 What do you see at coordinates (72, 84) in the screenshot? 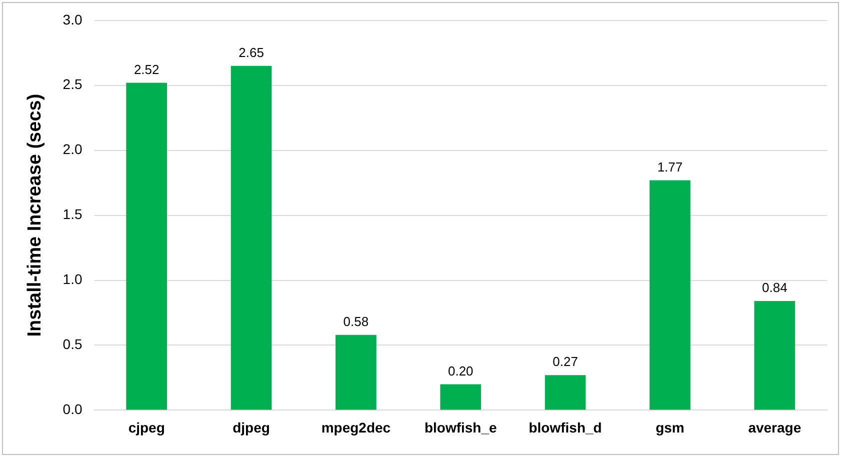
I see `y-tick-label: 2.5` at bounding box center [72, 84].